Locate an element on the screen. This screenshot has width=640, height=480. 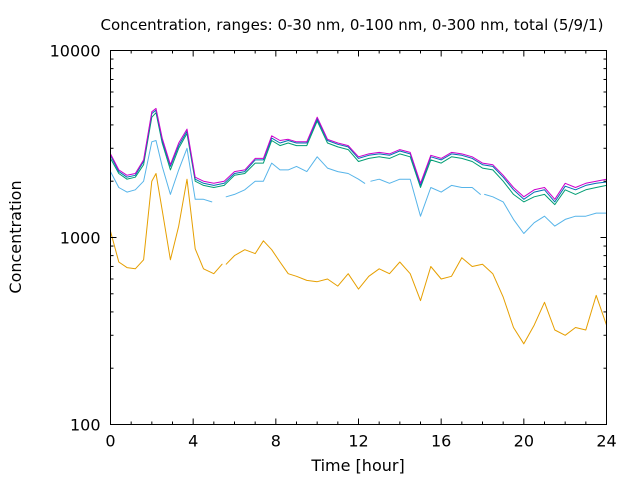
x-tick-label: 24 is located at coordinates (606, 441).